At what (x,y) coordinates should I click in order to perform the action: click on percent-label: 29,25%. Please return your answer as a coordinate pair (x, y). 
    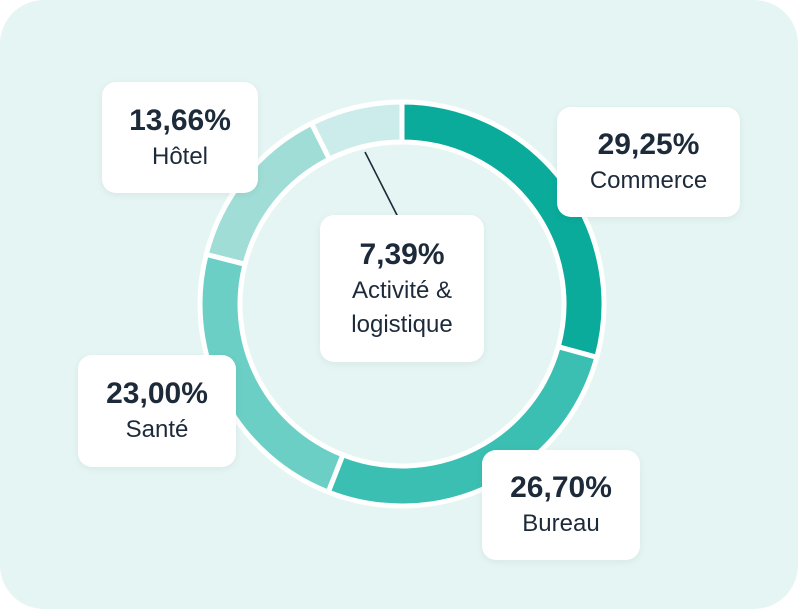
    Looking at the image, I should click on (648, 144).